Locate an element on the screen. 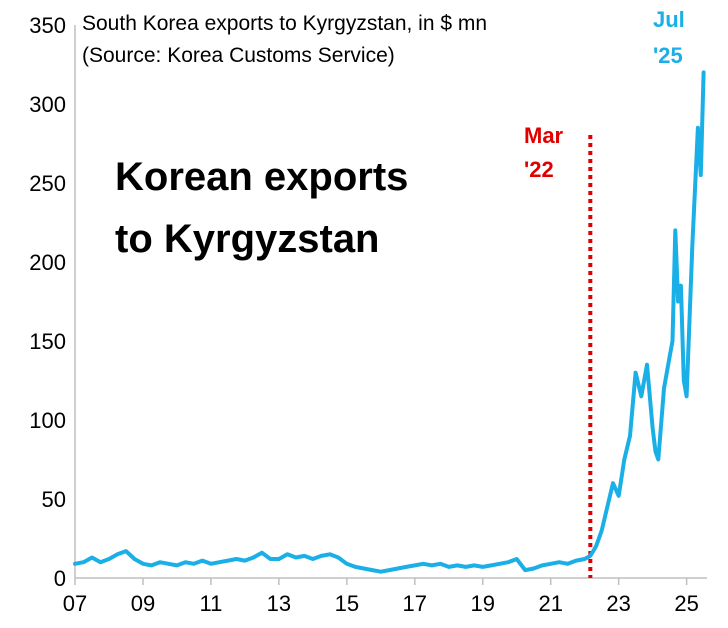  y-tick-label: 250 is located at coordinates (47, 183).